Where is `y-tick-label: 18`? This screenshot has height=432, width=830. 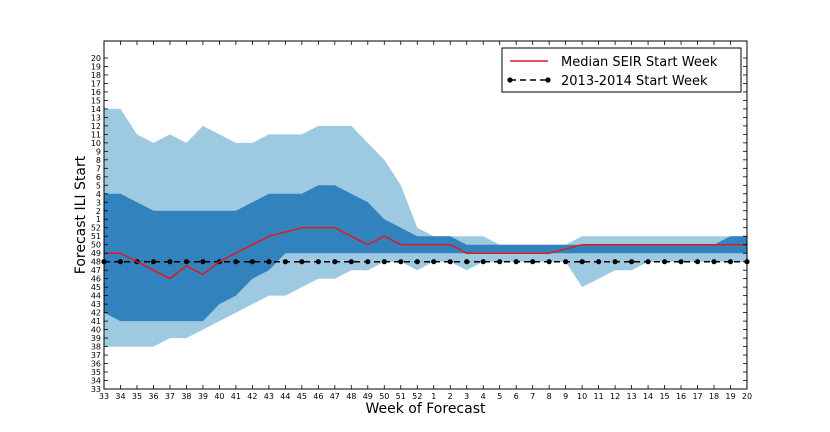 y-tick-label: 18 is located at coordinates (96, 75).